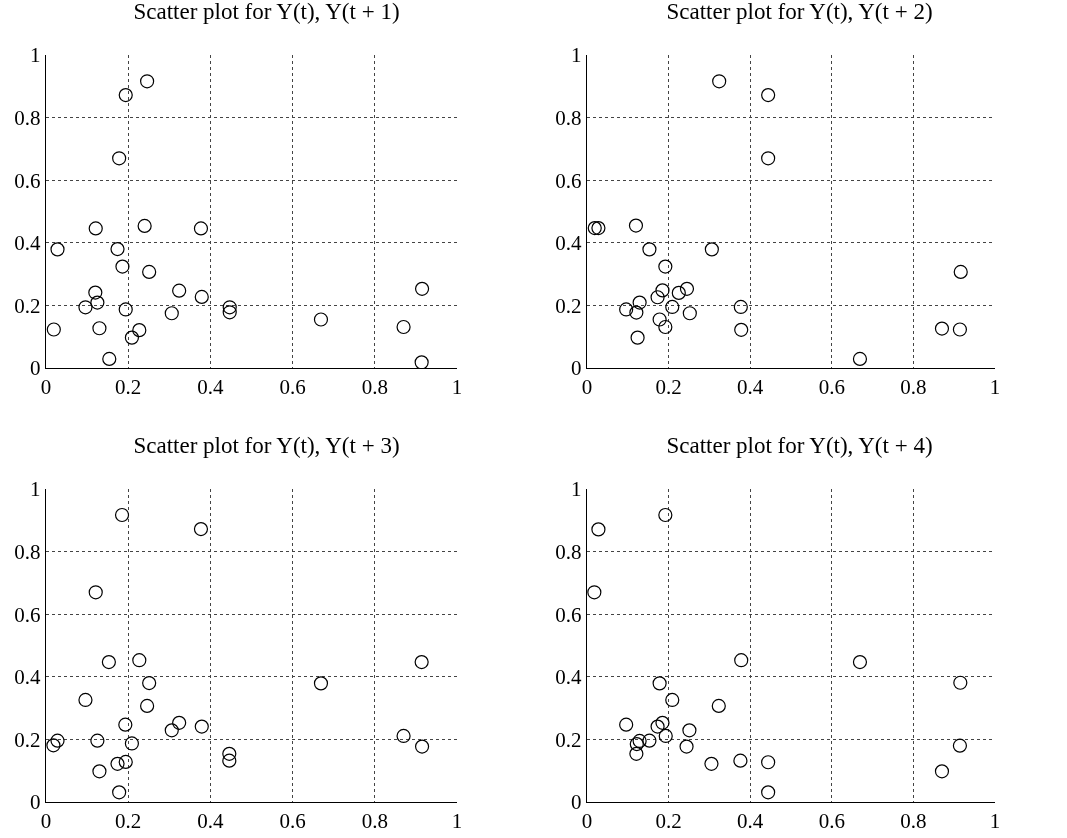  What do you see at coordinates (266, 445) in the screenshot?
I see `chart-title: Scatter plot for Y(t), Y(t + 3)` at bounding box center [266, 445].